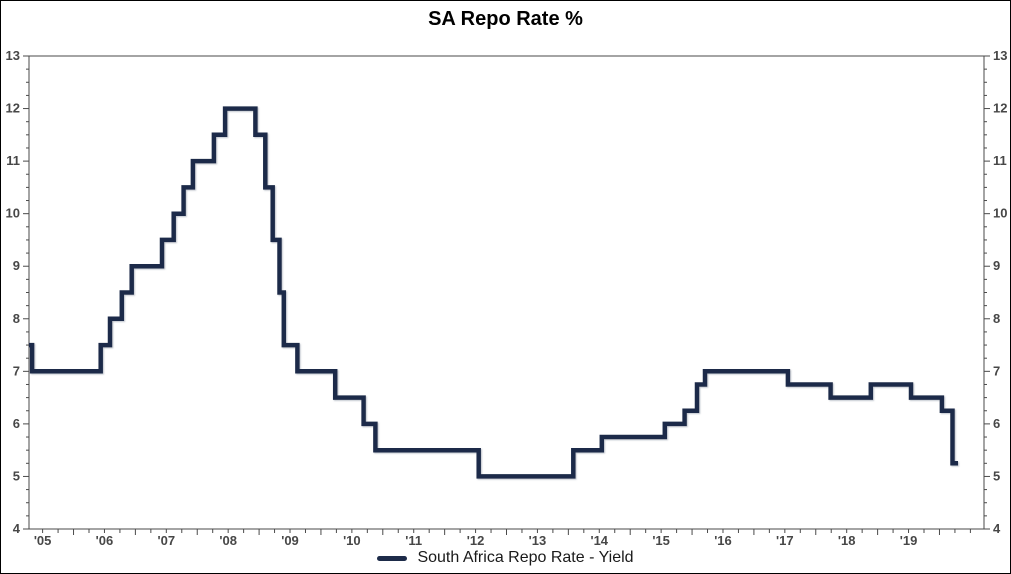  Describe the element at coordinates (909, 540) in the screenshot. I see `x-axis-label: '19` at that location.